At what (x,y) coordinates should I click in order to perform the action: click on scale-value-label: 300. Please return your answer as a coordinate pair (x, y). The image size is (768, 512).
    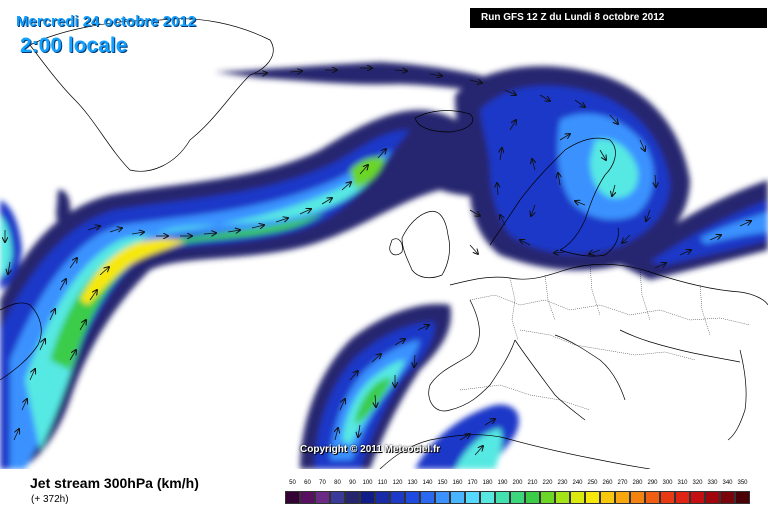
    Looking at the image, I should click on (667, 483).